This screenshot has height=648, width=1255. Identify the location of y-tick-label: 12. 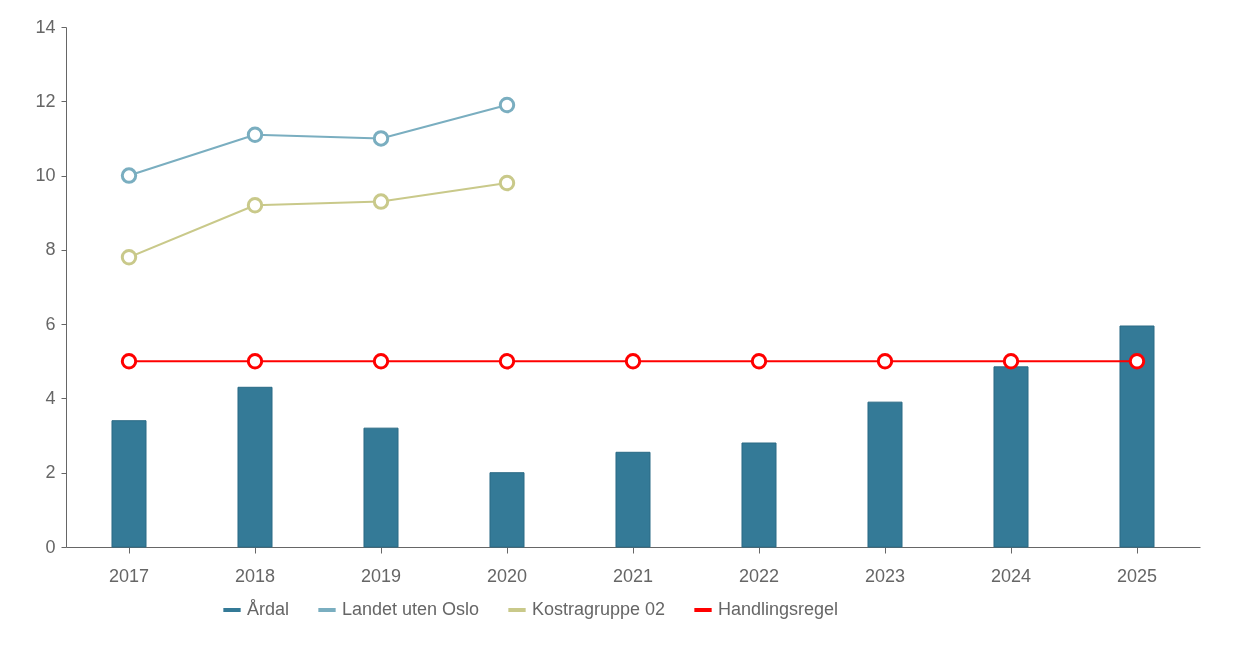
(45, 100).